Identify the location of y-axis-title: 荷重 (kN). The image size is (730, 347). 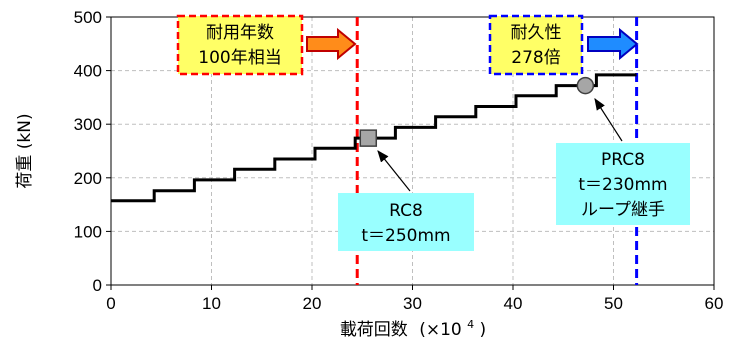
(25, 150).